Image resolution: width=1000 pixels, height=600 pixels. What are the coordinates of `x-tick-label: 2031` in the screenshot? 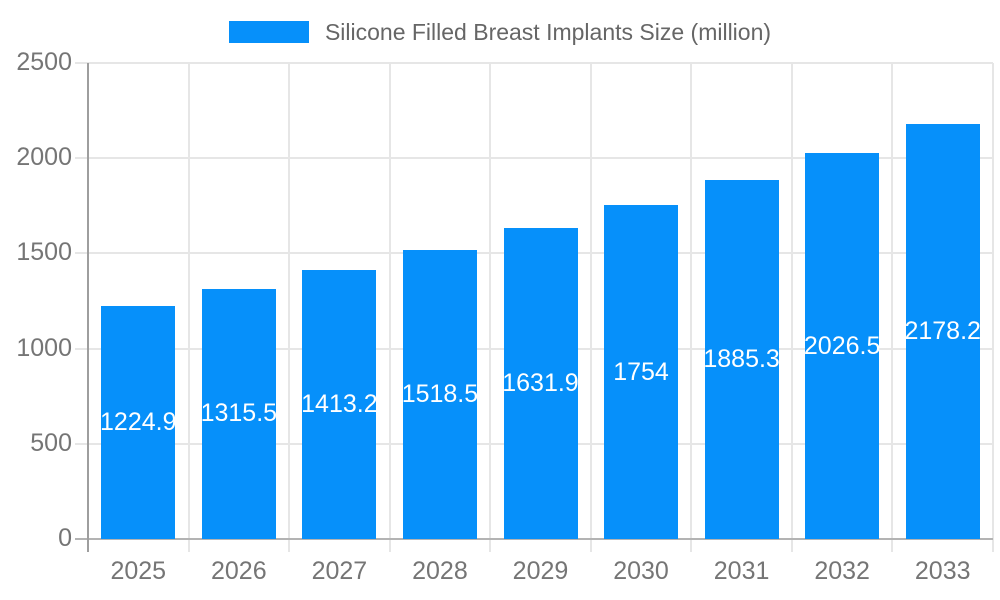 It's located at (741, 571).